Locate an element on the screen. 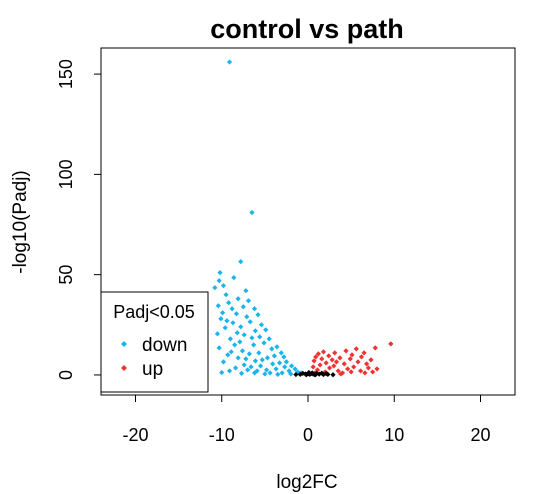 This screenshot has width=539, height=494. y-axis-label: -log10(Padj) is located at coordinates (20, 222).